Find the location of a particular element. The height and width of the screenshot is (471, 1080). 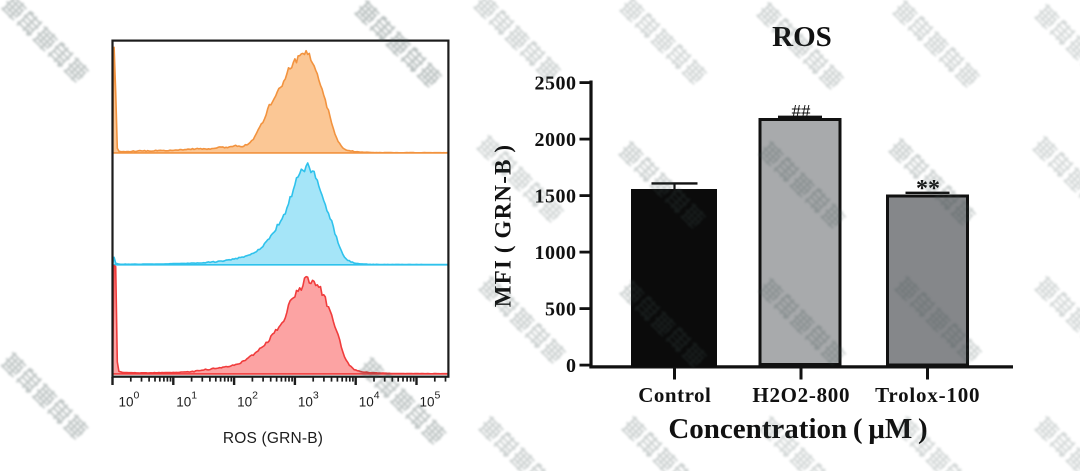

svg-text: H2O2-800 is located at coordinates (801, 395).